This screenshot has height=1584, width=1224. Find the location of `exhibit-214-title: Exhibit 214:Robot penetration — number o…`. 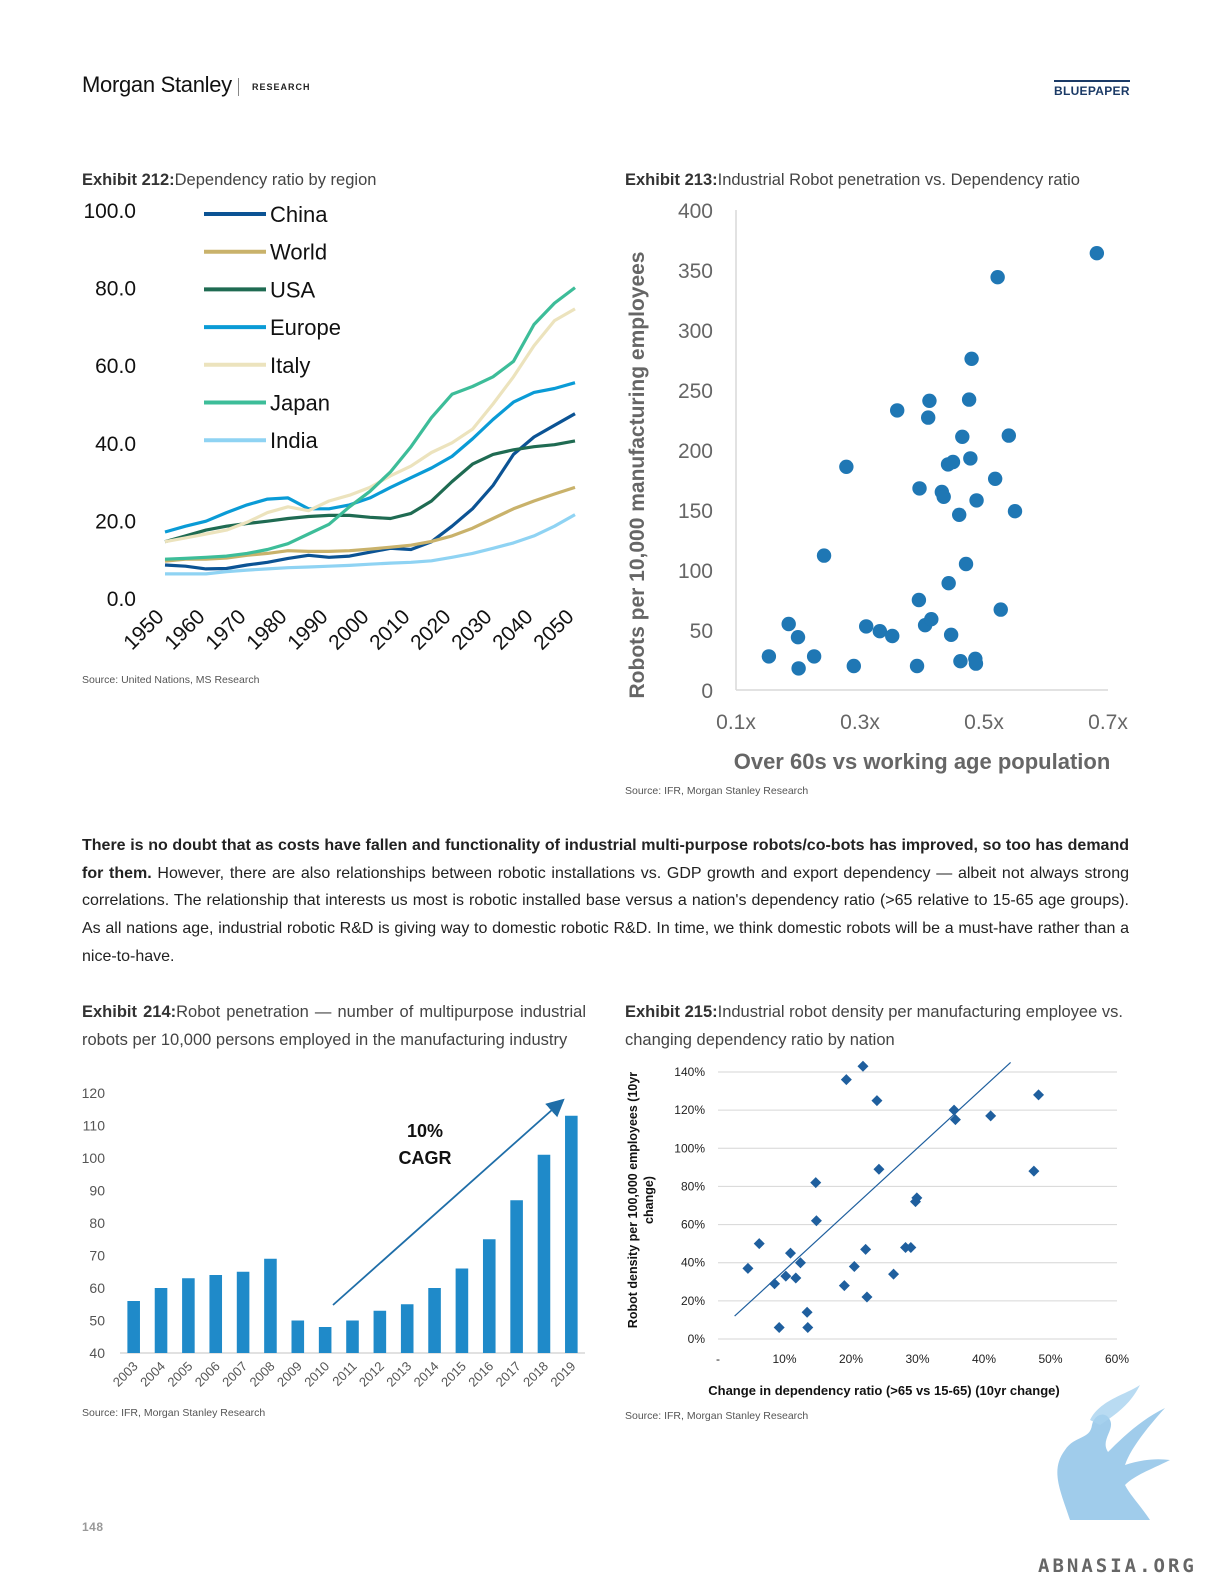

exhibit-214-title: Exhibit 214:Robot penetration — number o… is located at coordinates (334, 1026).